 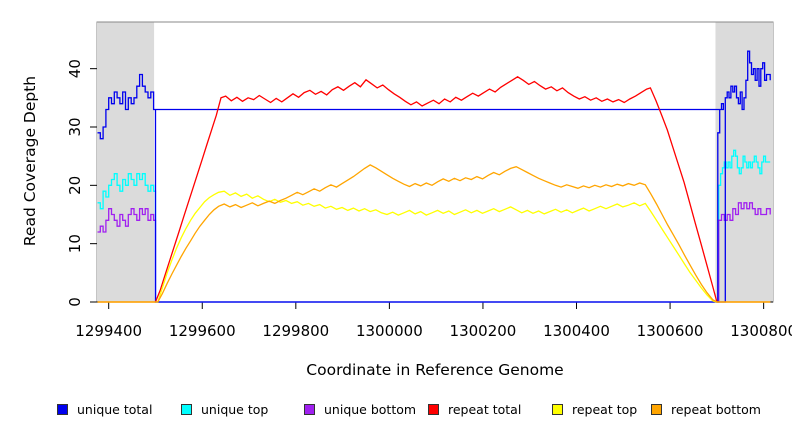 I want to click on y-tick-label: 20, so click(x=75, y=185).